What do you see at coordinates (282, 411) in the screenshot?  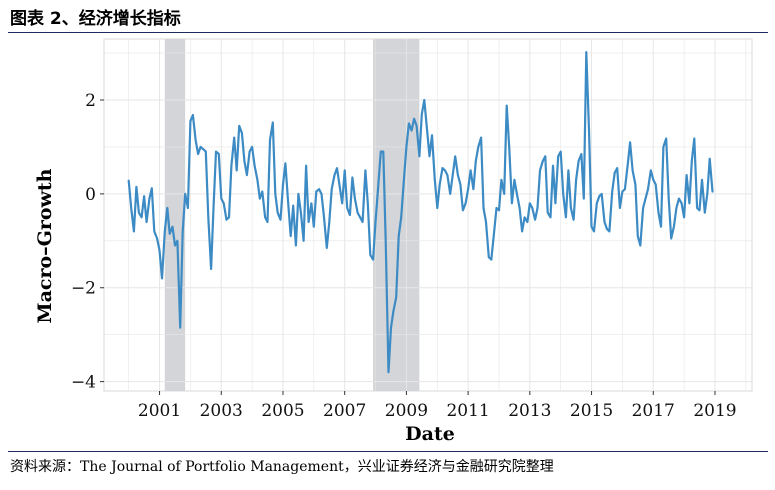 I see `x-tick-label: 2005` at bounding box center [282, 411].